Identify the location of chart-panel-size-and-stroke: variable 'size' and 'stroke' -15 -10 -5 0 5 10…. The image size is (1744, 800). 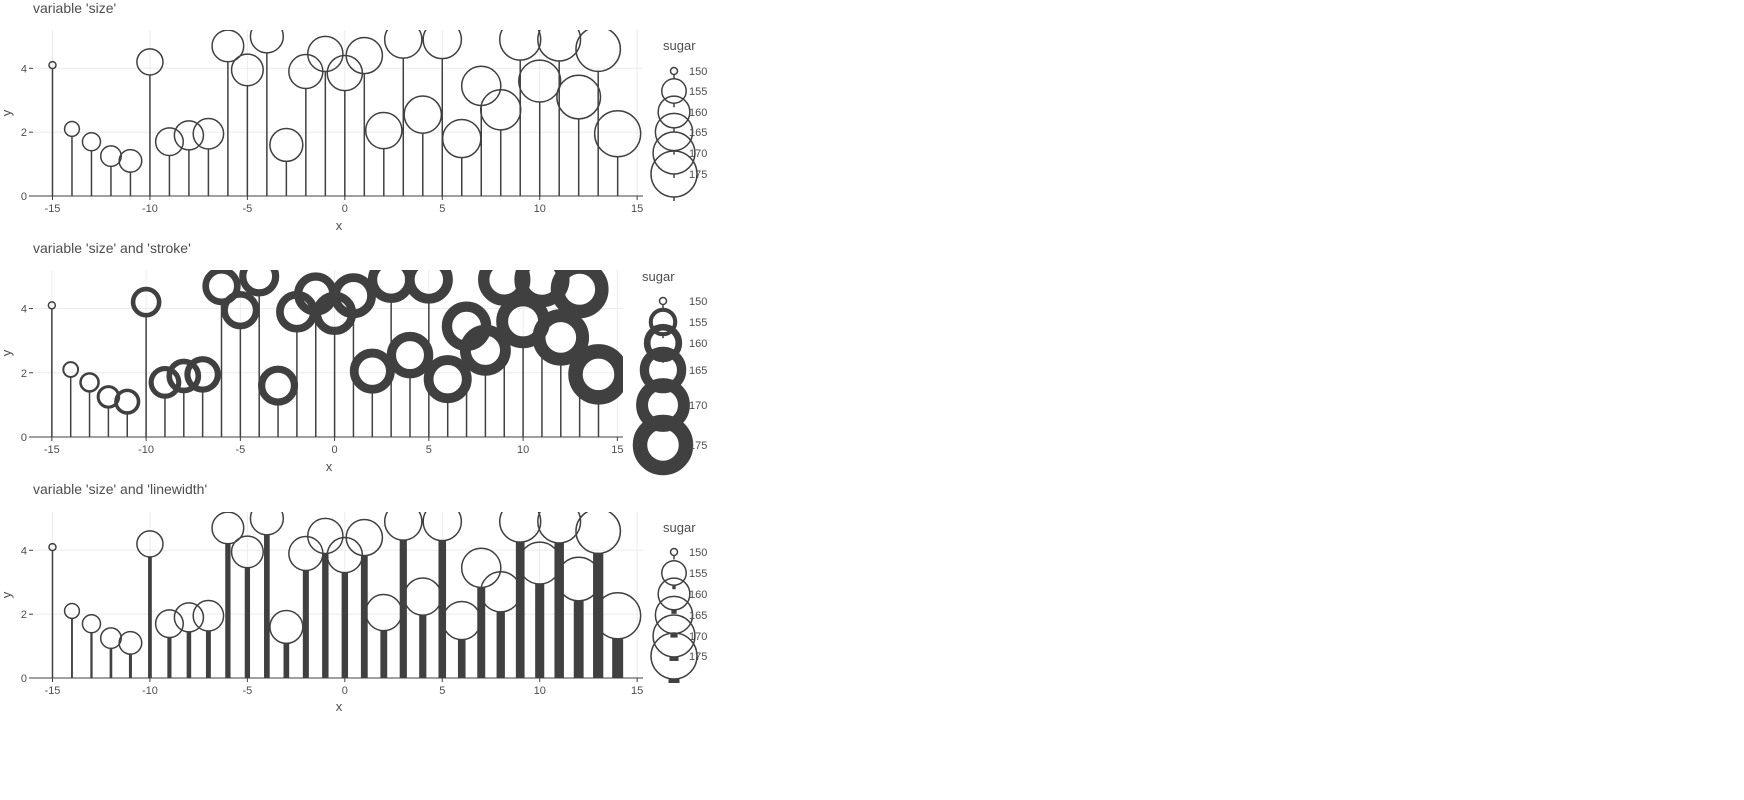
(353, 358).